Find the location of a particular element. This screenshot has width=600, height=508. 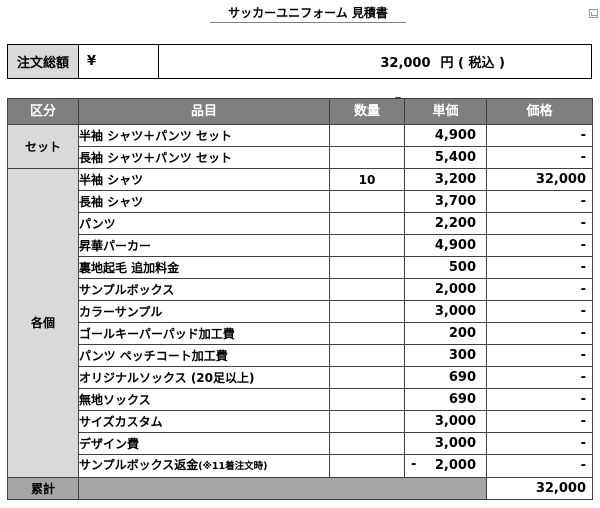

unit-price-cell: 5,400 is located at coordinates (445, 157).